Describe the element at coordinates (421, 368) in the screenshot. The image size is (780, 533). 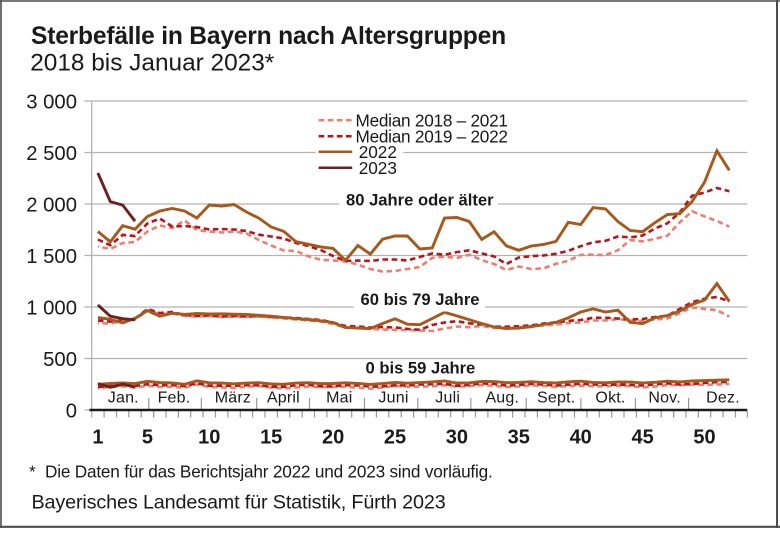
I see `svg-text: 0 bis 59 Jahre` at that location.